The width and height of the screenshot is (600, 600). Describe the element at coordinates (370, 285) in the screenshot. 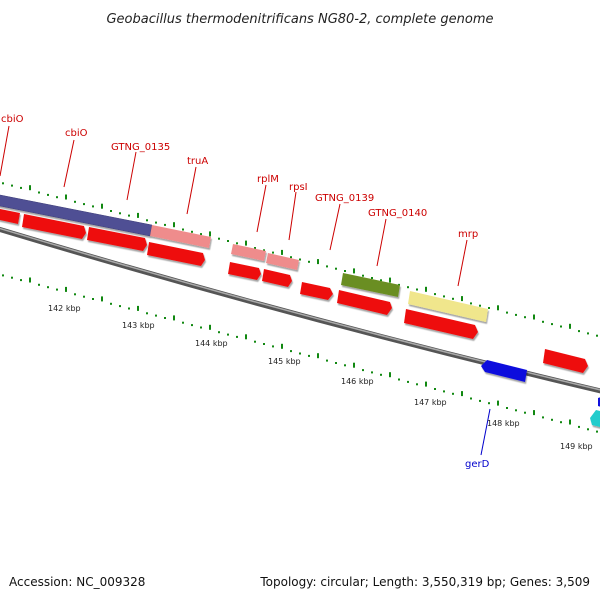

I see `gene-GTNG_0139-bar` at that location.